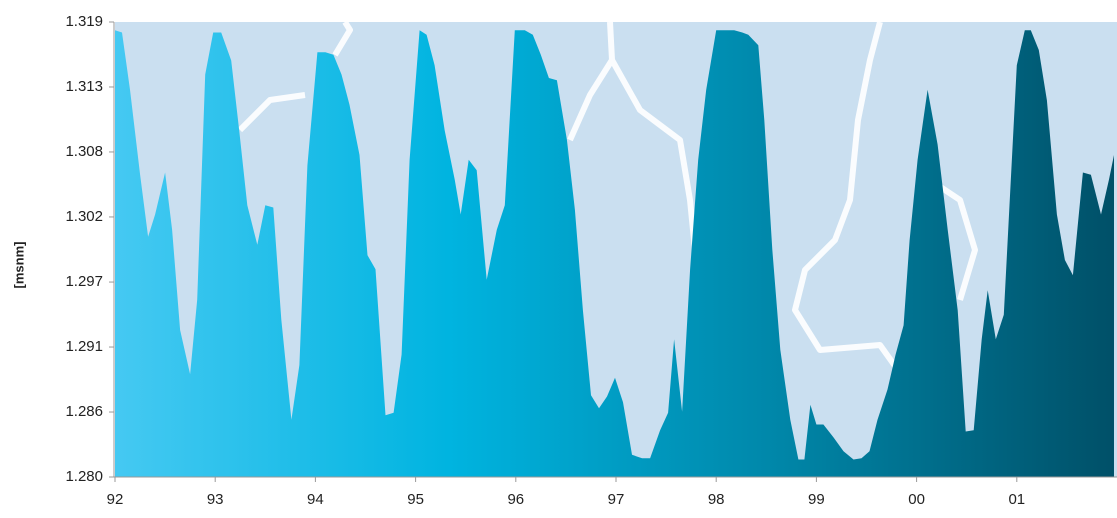 This screenshot has width=1117, height=518. I want to click on x-tick-label: 94, so click(315, 499).